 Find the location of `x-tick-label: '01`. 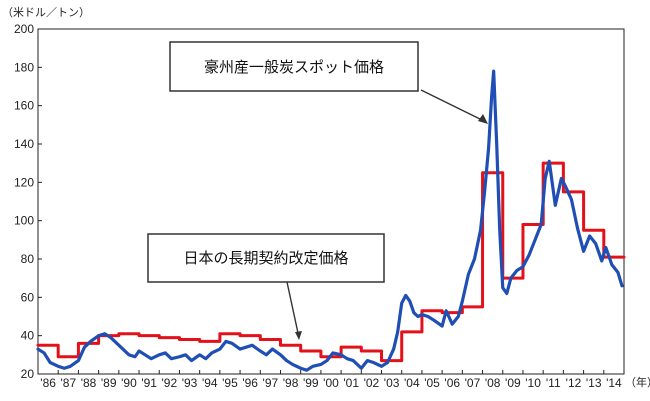

x-tick-label: '01 is located at coordinates (351, 383).